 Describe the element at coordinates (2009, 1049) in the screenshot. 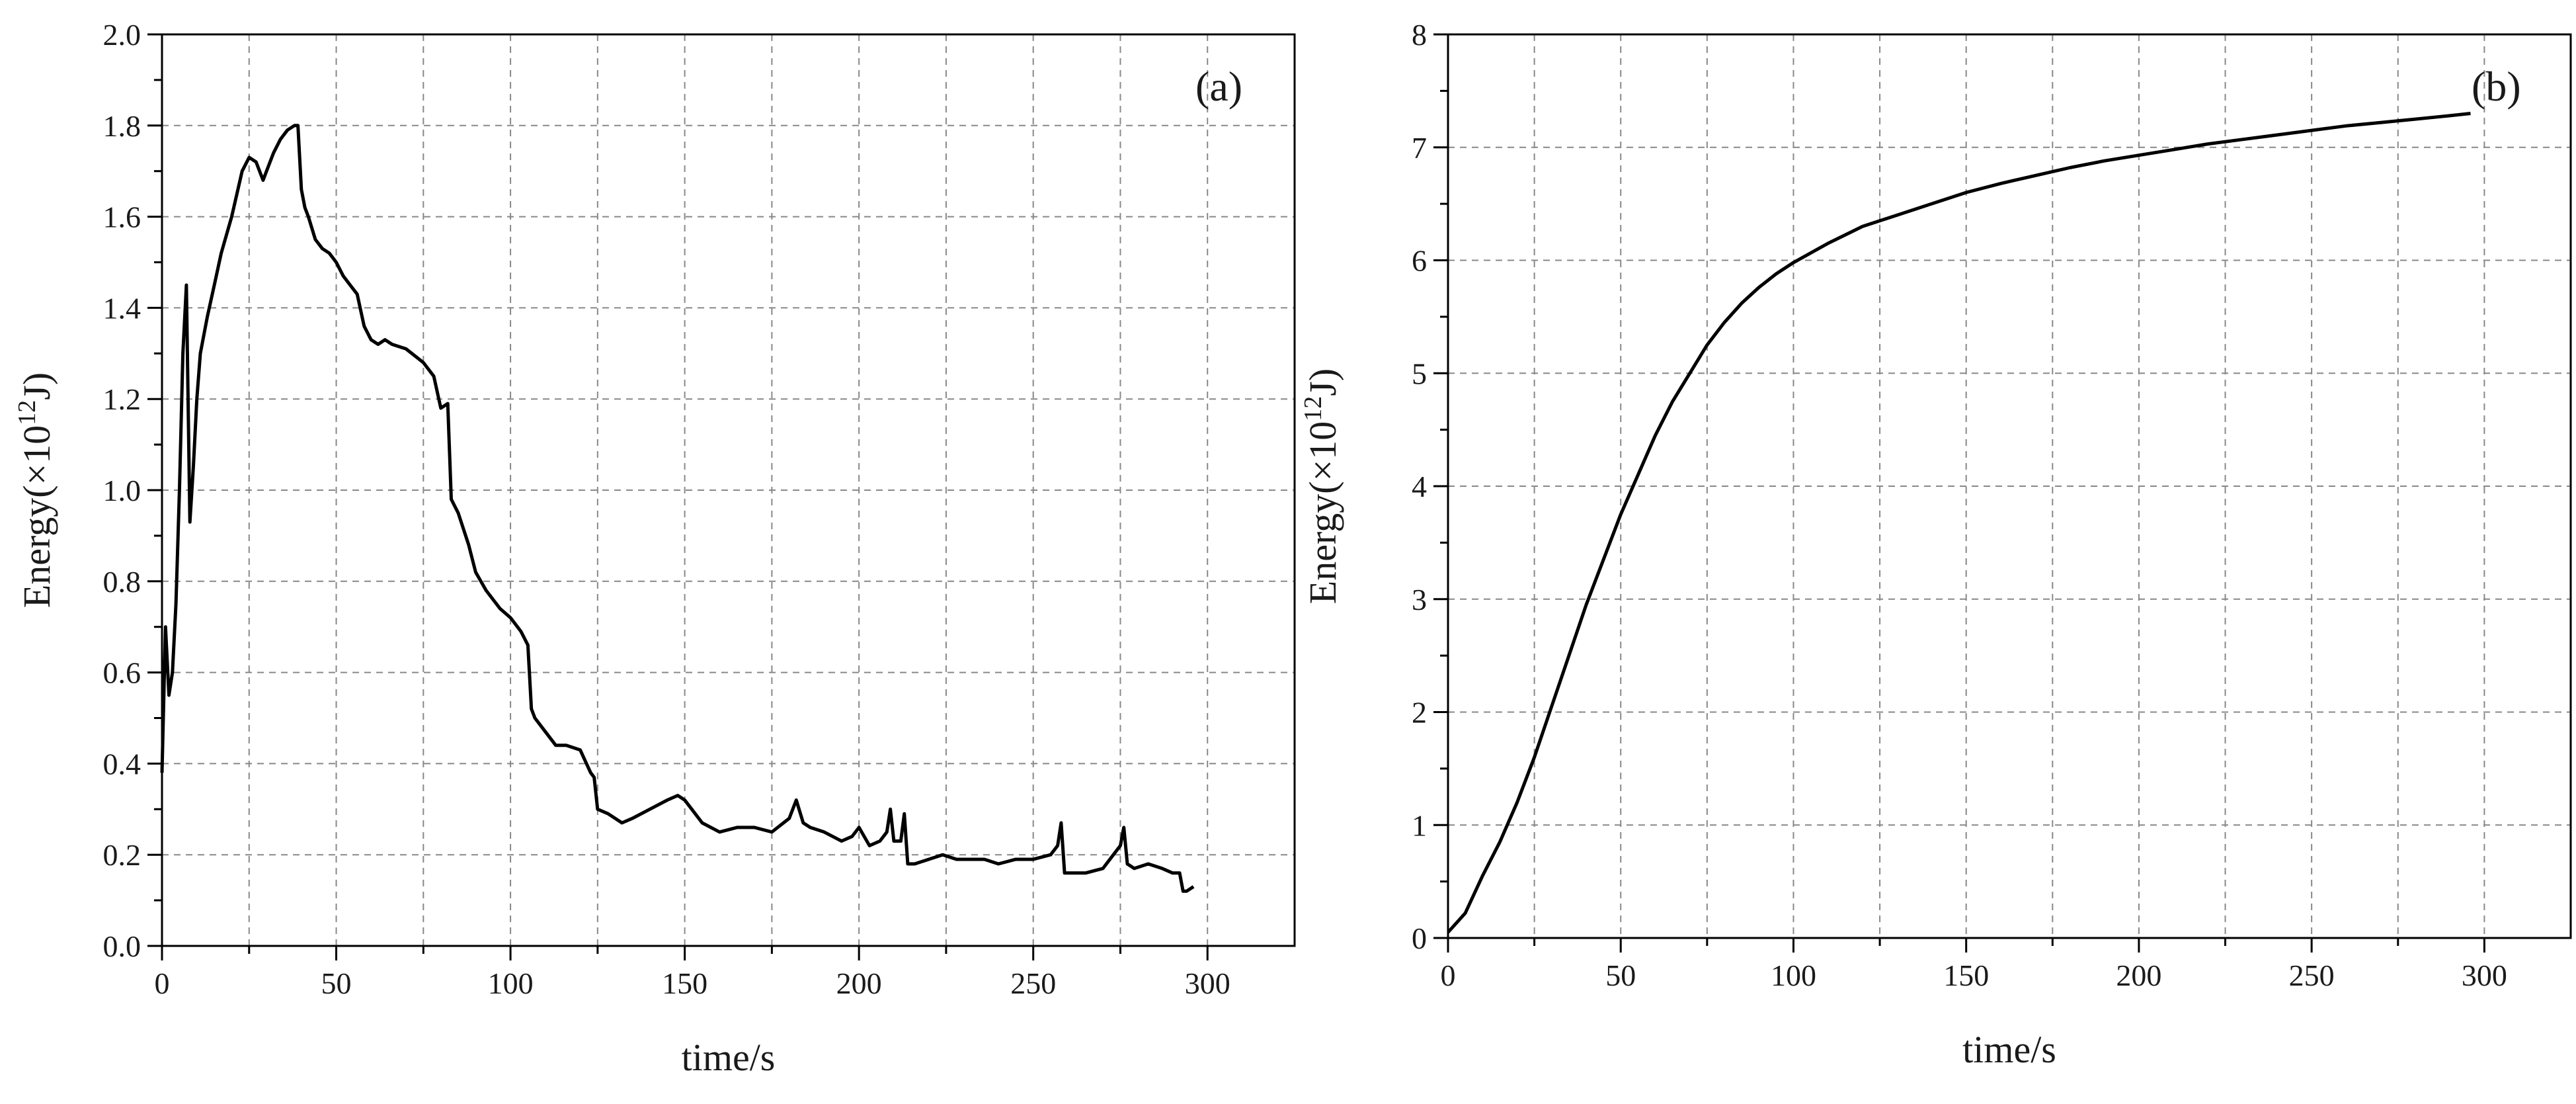

I see `x-axis-label-b: time/s` at that location.